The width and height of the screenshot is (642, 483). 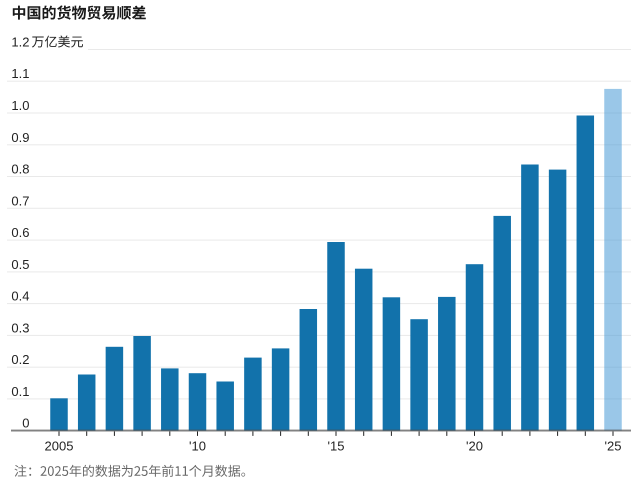 I want to click on svg-text: 0.9, so click(x=20, y=137).